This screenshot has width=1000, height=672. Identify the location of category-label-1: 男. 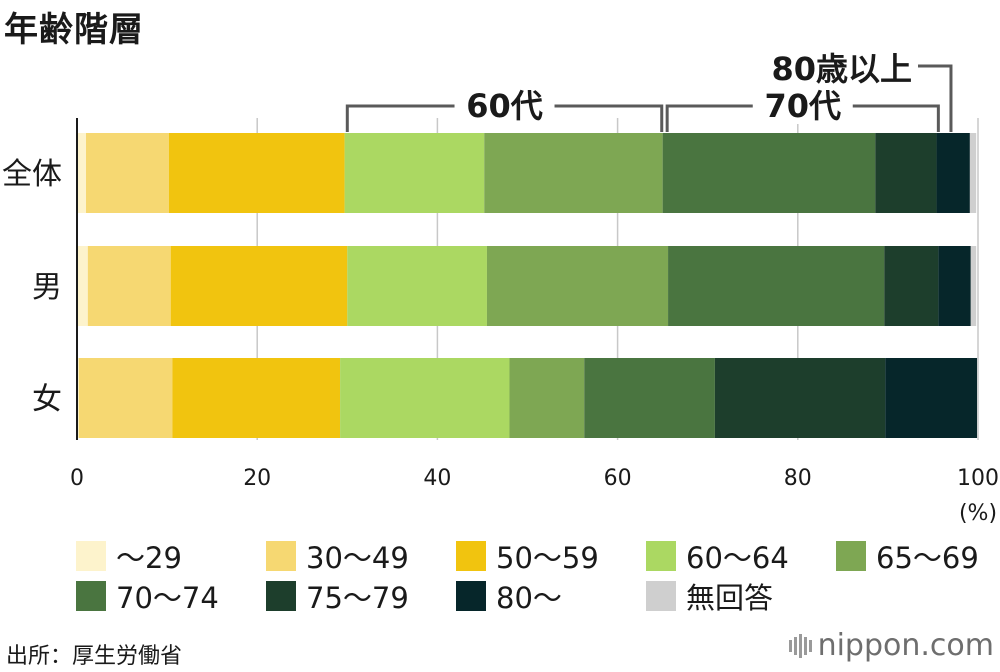
(47, 287).